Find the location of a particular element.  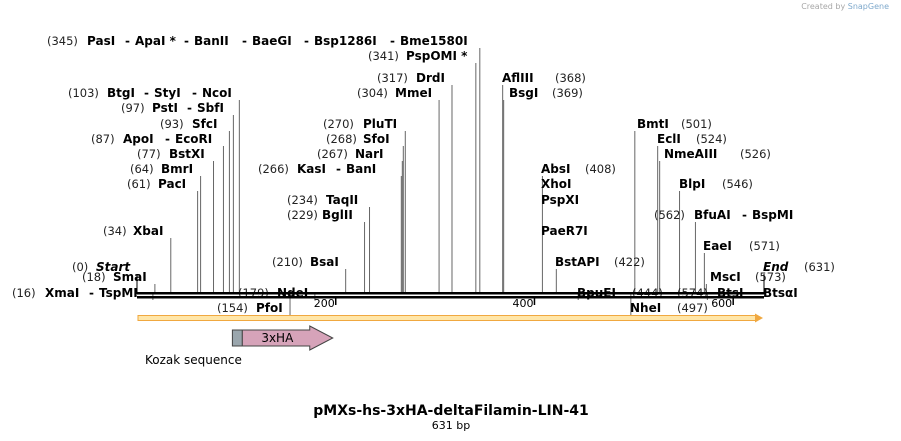

site-label-taqii: TaqII is located at coordinates (342, 200).